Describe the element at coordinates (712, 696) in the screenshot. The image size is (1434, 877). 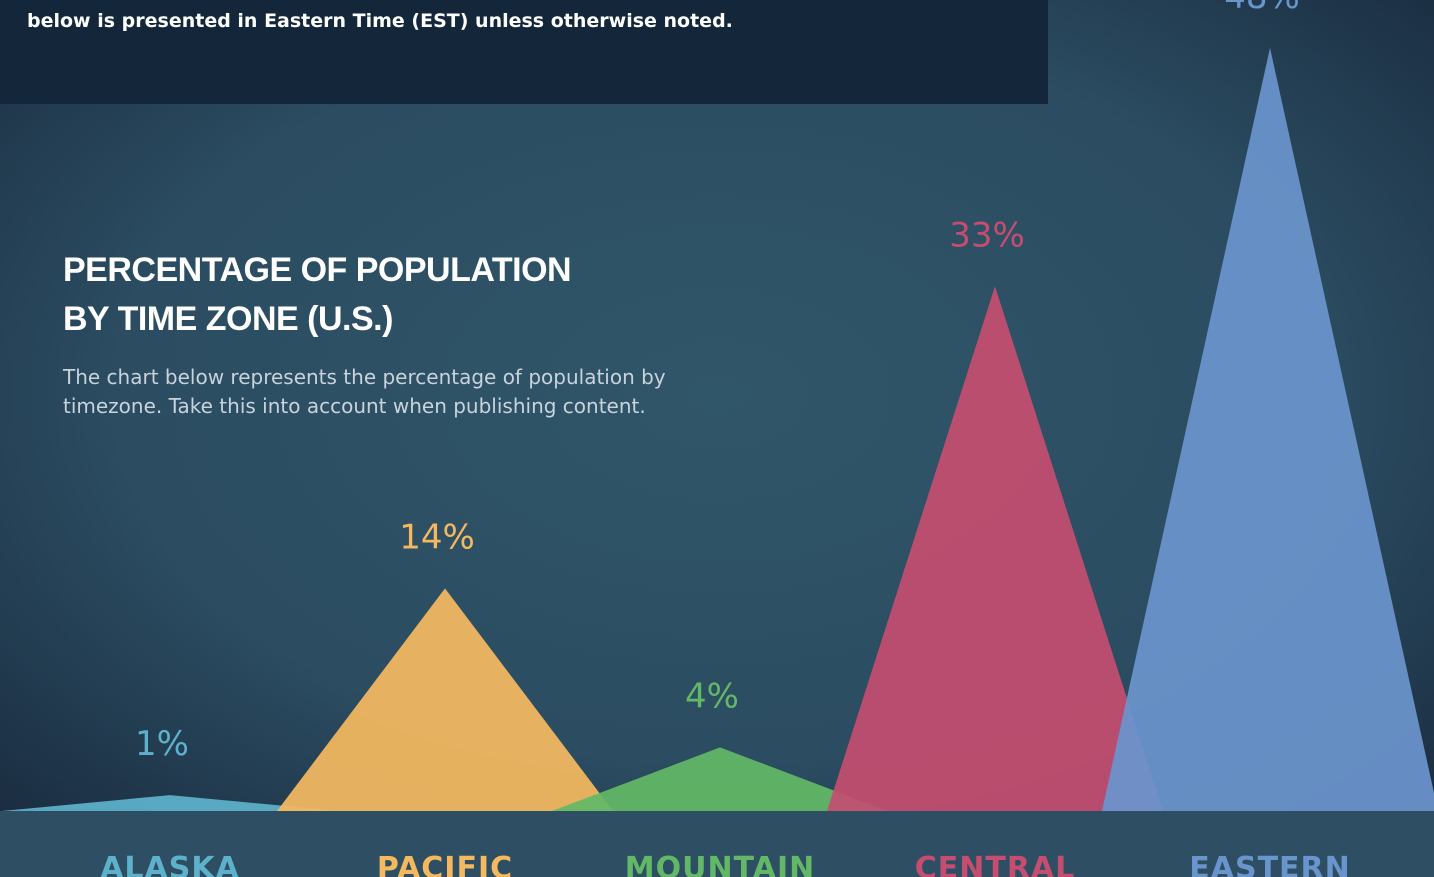
I see `value-label: 4%` at that location.